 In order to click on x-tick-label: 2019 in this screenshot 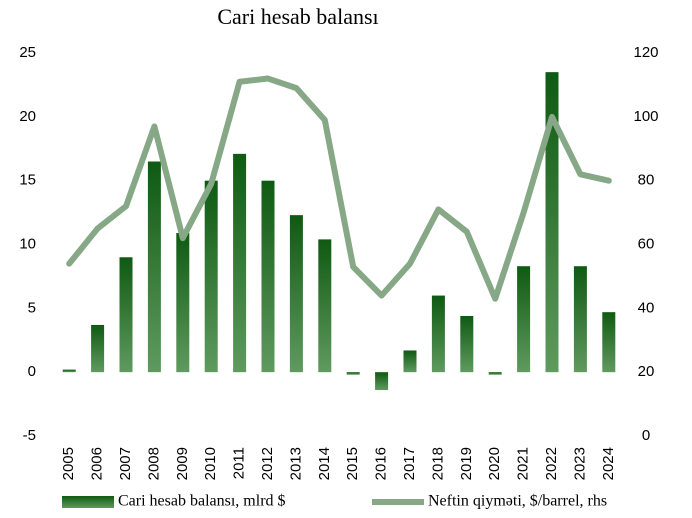, I will do `click(466, 463)`.